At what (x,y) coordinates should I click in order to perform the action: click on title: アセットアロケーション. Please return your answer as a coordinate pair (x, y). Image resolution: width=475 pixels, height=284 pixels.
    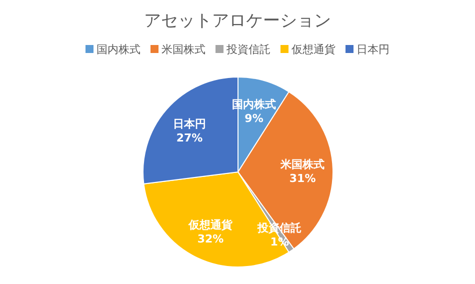
    Looking at the image, I should click on (237, 21).